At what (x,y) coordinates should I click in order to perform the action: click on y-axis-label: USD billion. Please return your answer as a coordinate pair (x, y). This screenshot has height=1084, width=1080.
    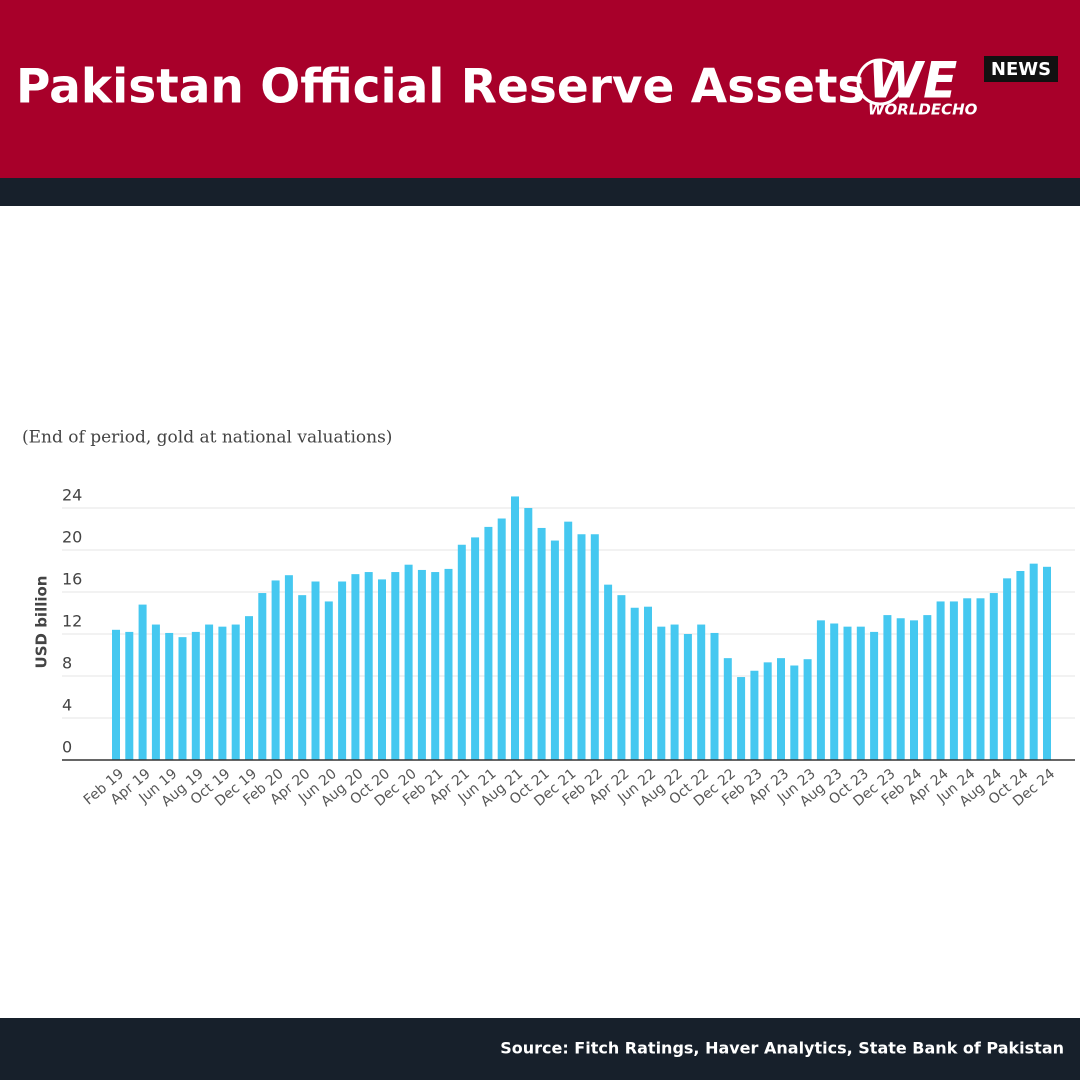
    Looking at the image, I should click on (42, 622).